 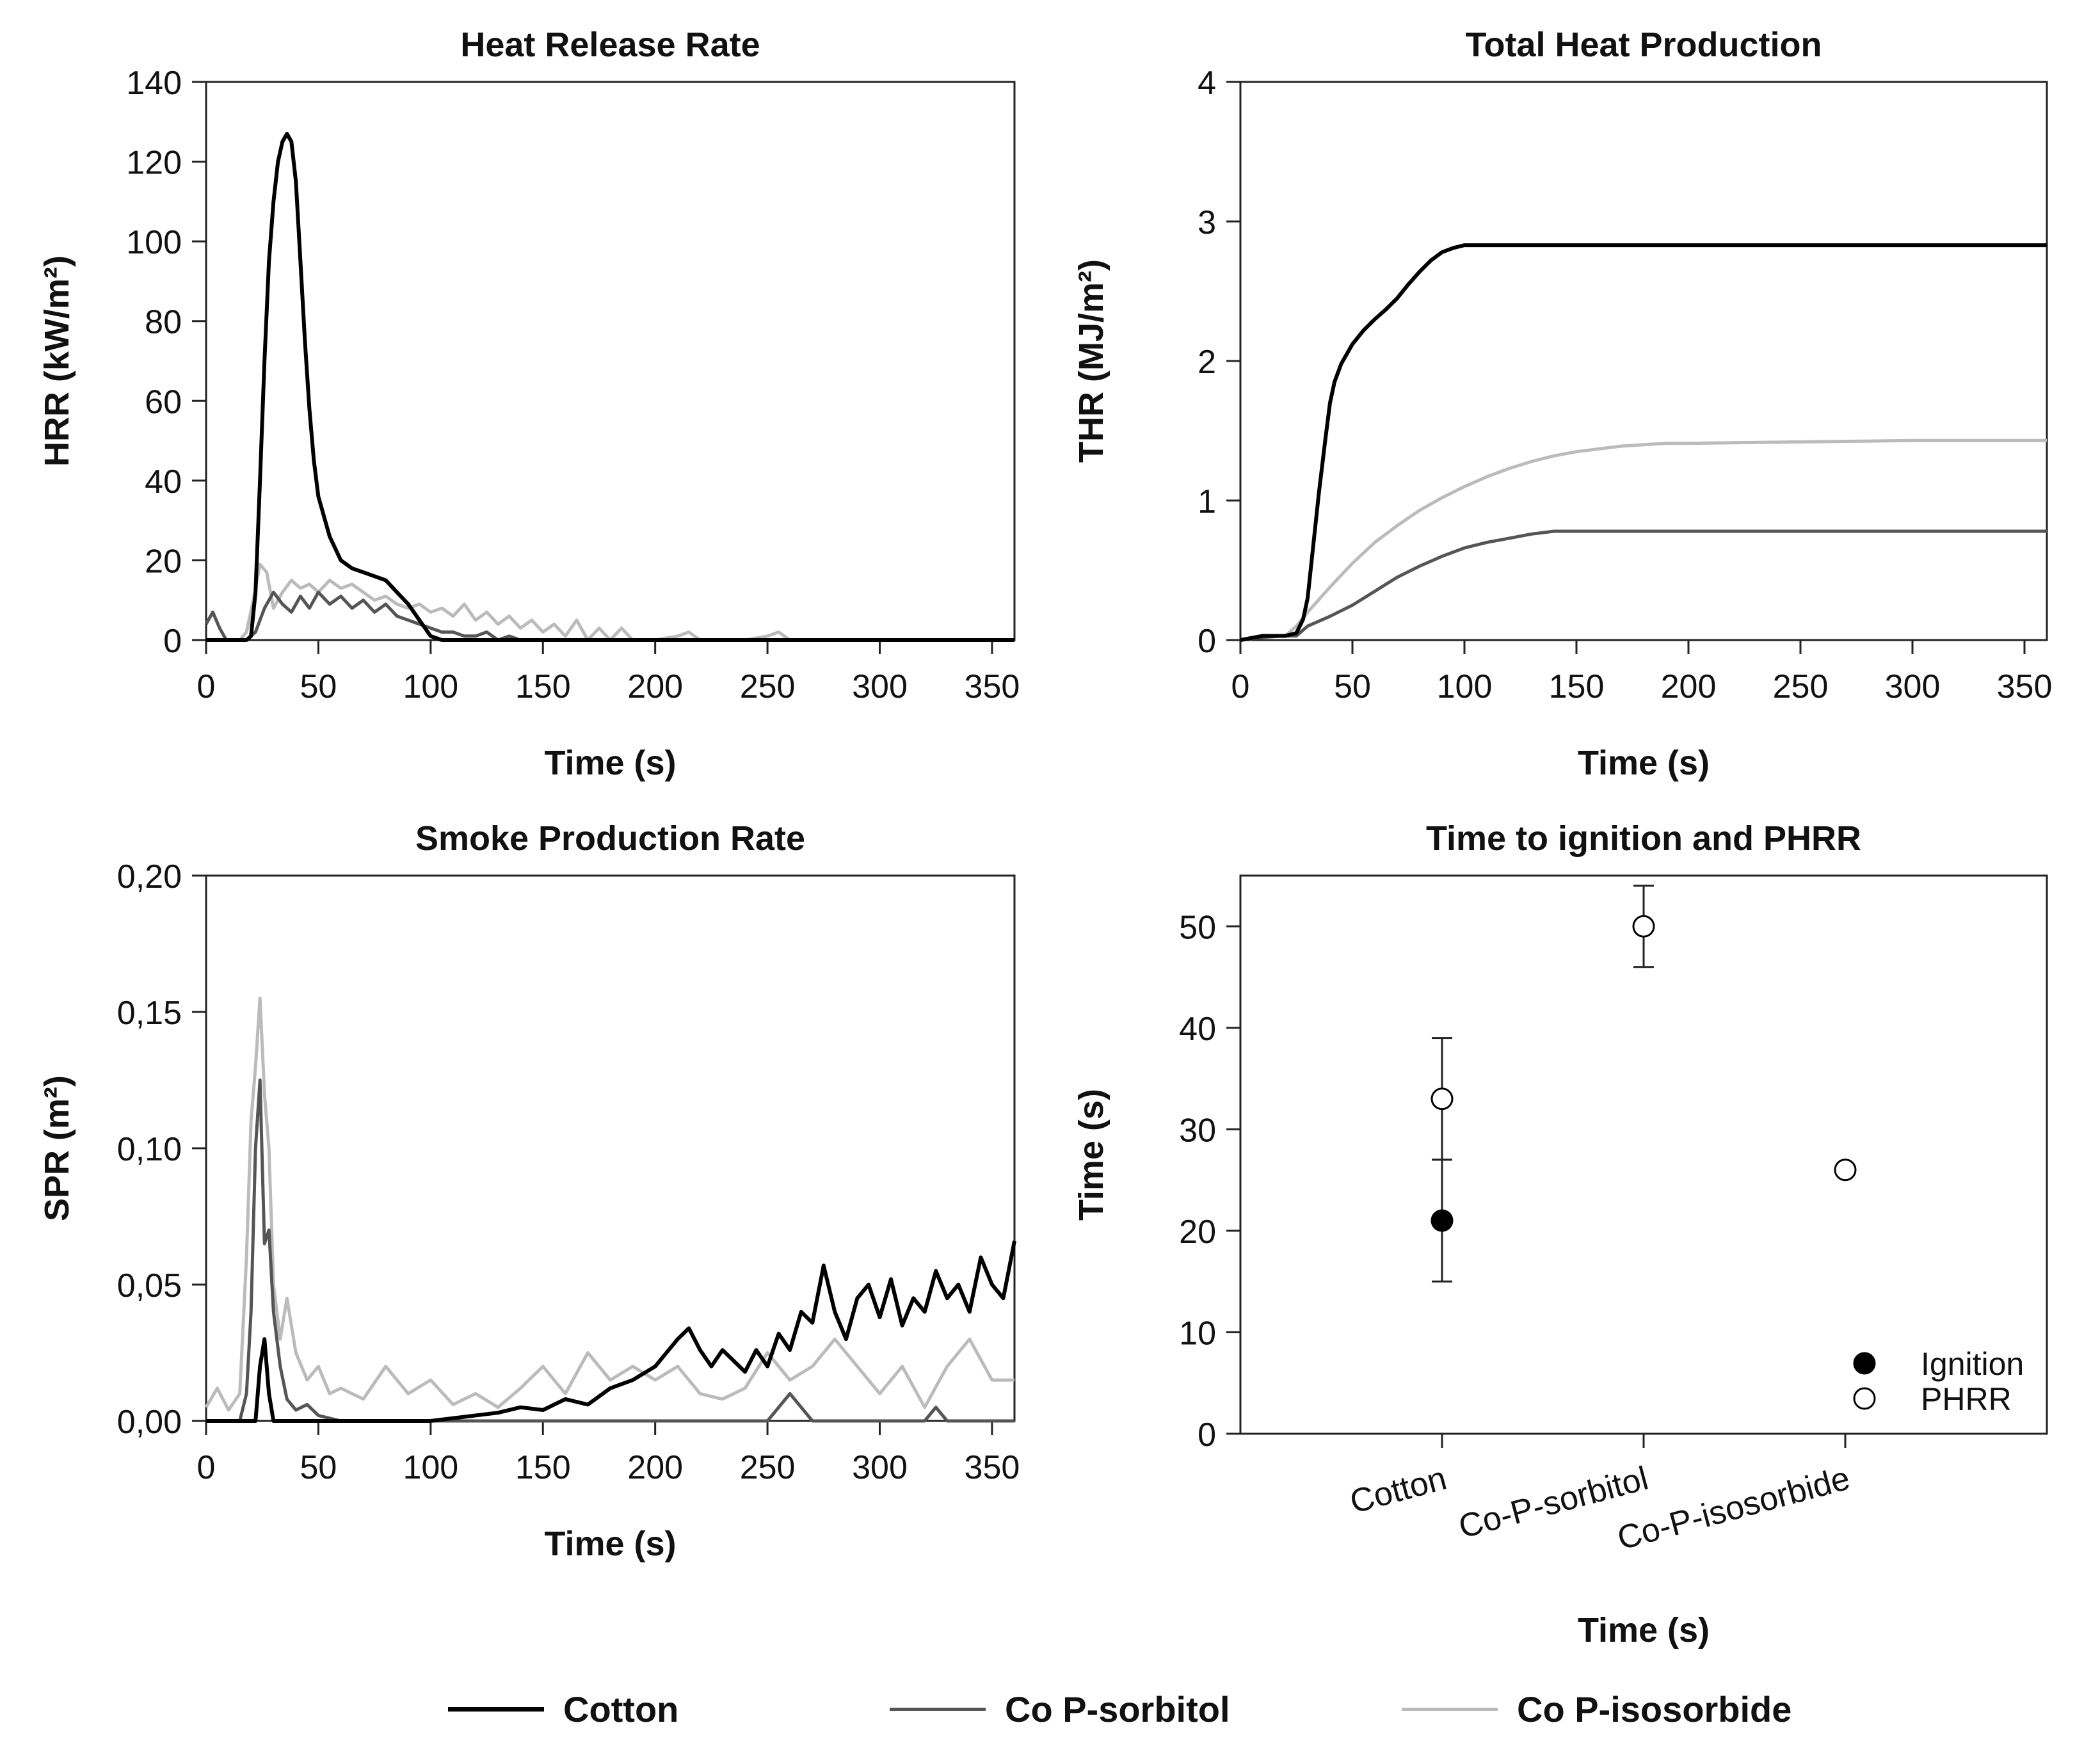 I want to click on legend-item-cotton: Cotton, so click(x=563, y=1709).